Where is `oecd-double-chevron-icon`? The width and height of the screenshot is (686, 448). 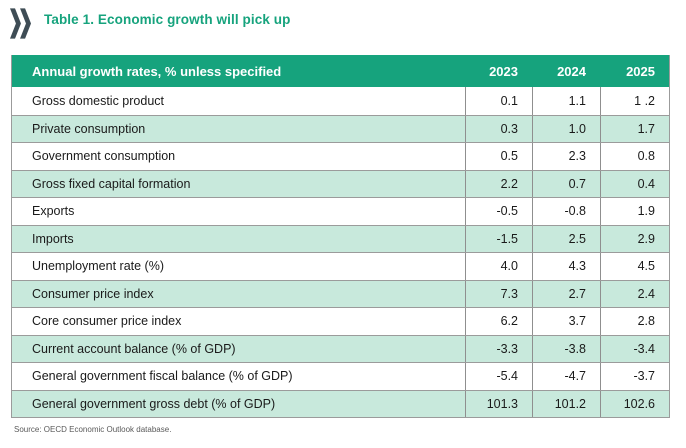
oecd-double-chevron-icon is located at coordinates (20, 23).